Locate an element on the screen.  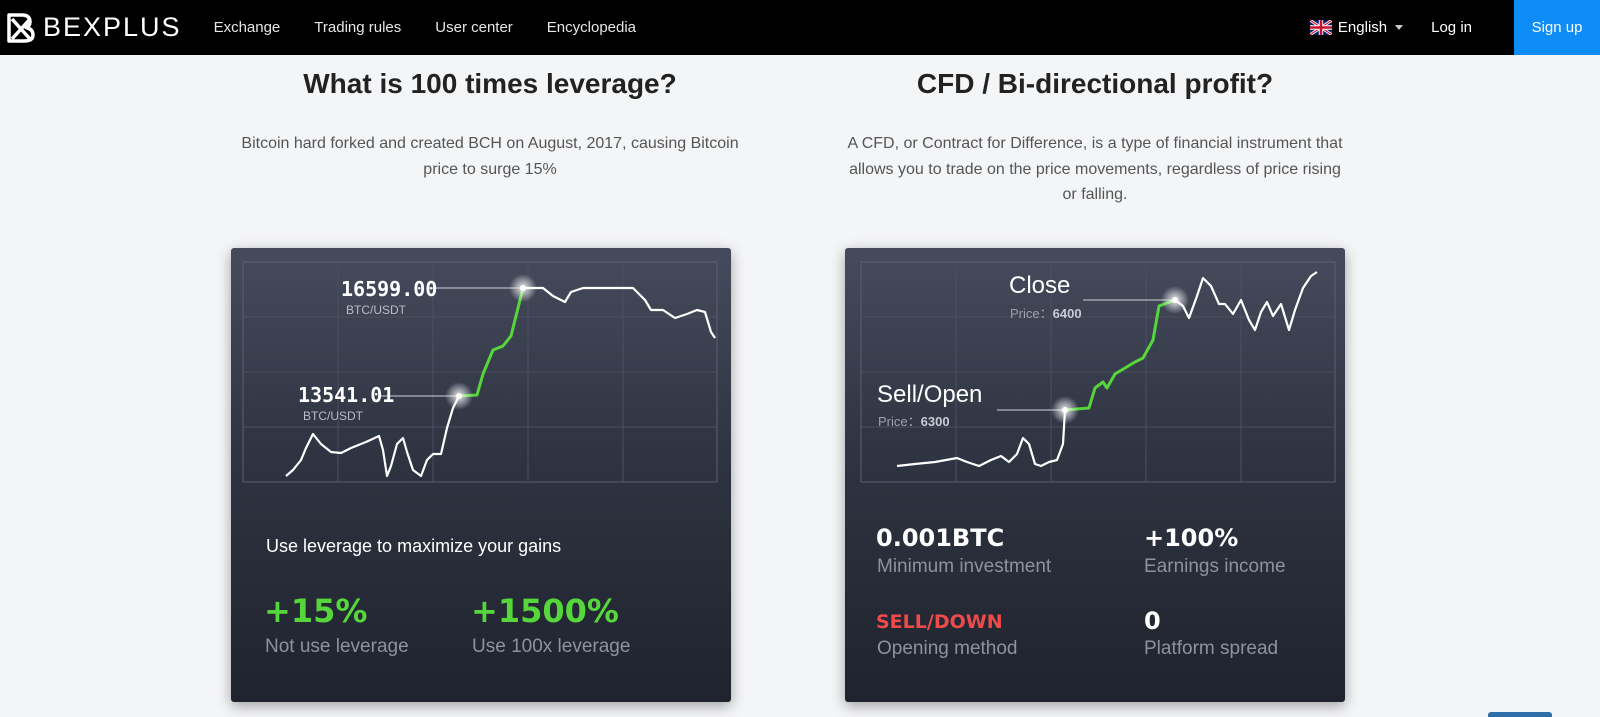
stat-earnings-value: +100% is located at coordinates (1191, 538).